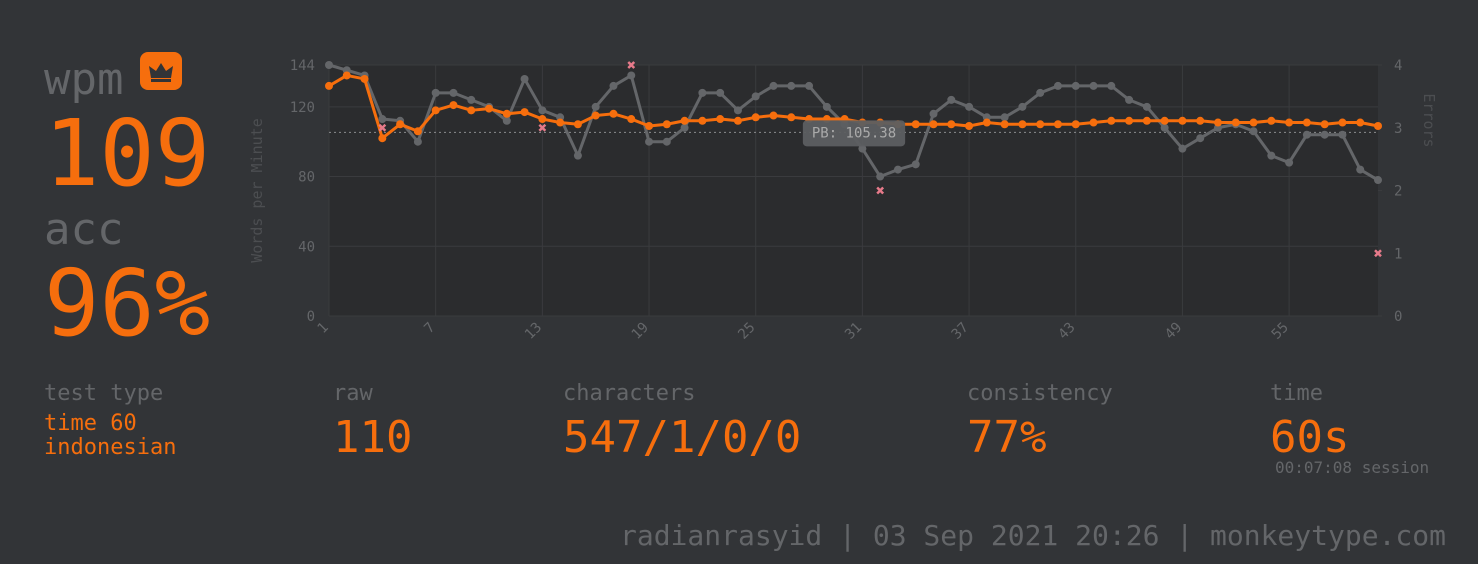  What do you see at coordinates (1398, 317) in the screenshot?
I see `y2-tick-label: 0` at bounding box center [1398, 317].